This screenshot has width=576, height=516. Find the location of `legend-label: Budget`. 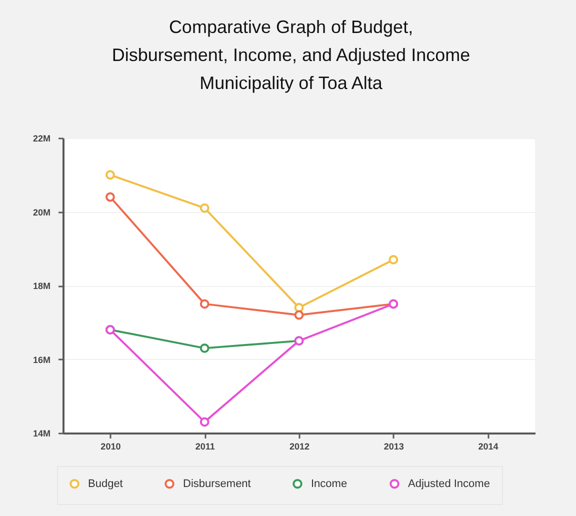

legend-label: Budget is located at coordinates (105, 484).